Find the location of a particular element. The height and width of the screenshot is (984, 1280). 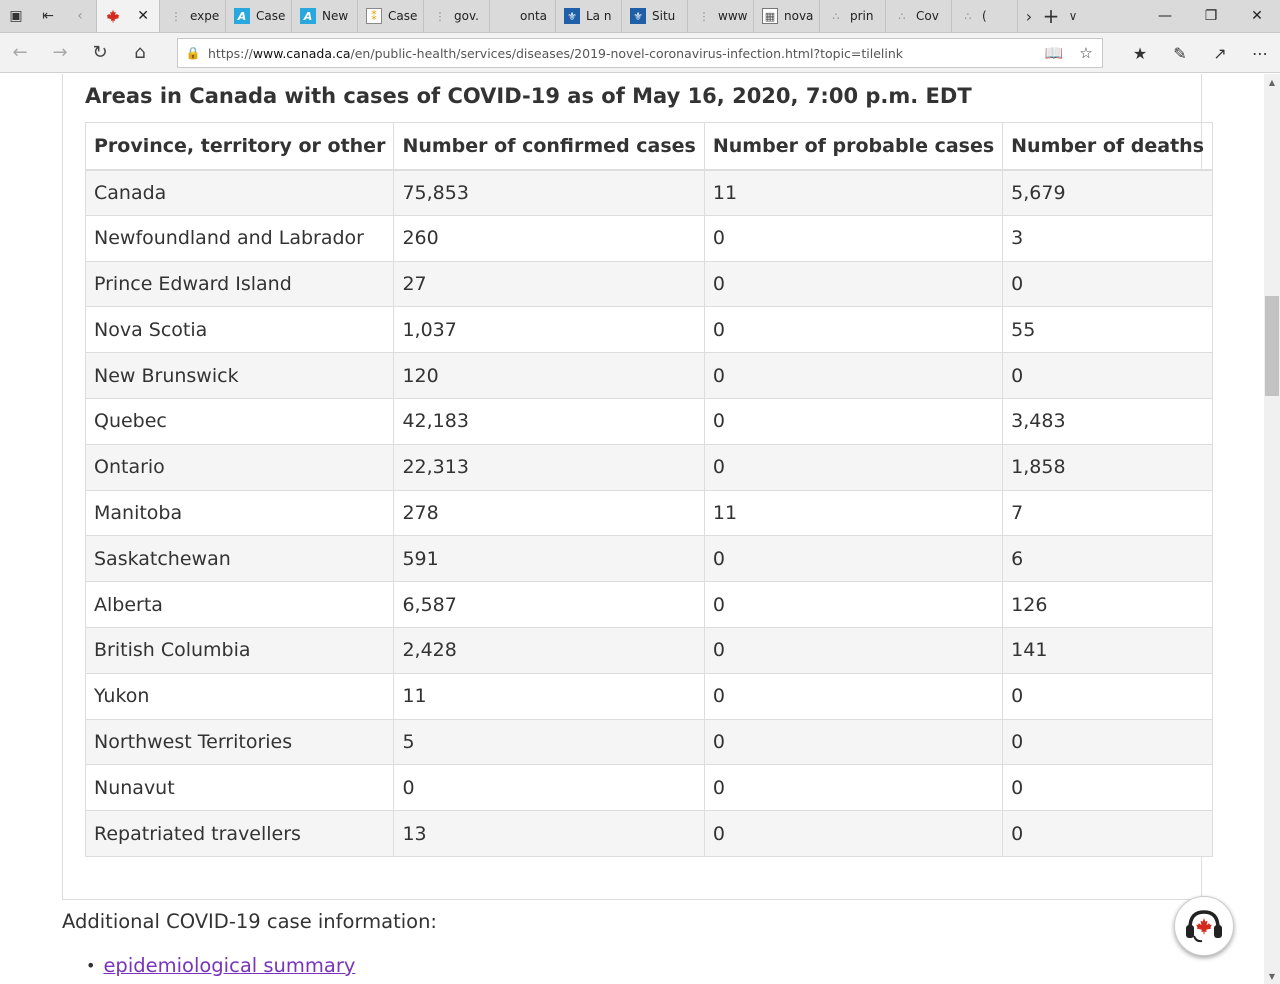

table-row: Manitoba 278 11 7 is located at coordinates (649, 513).